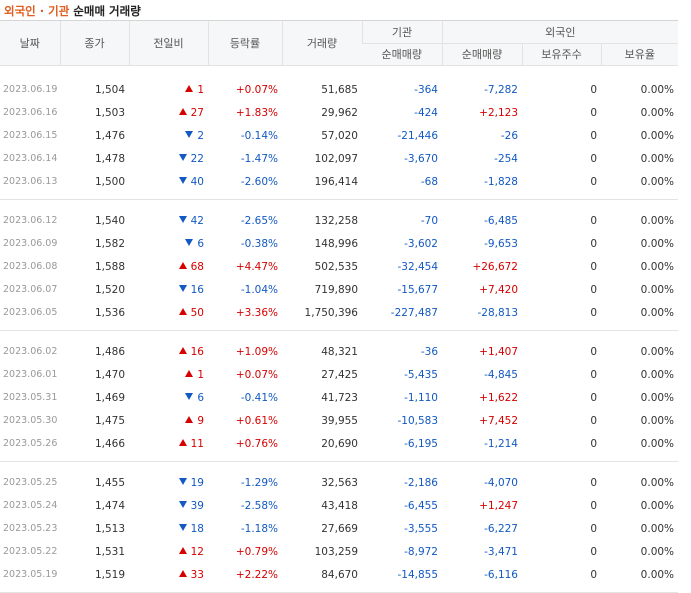  I want to click on volume-cell: 719,890, so click(336, 289).